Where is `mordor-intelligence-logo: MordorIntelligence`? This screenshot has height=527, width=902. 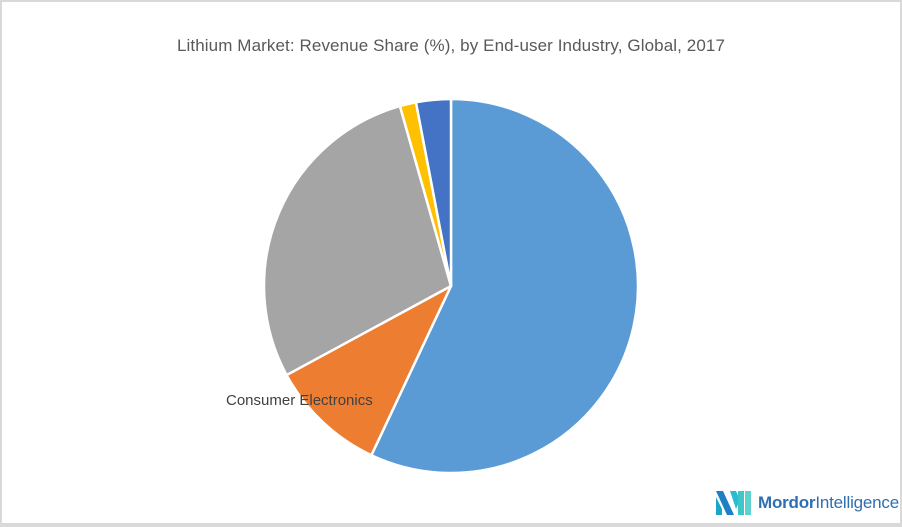 mordor-intelligence-logo: MordorIntelligence is located at coordinates (807, 503).